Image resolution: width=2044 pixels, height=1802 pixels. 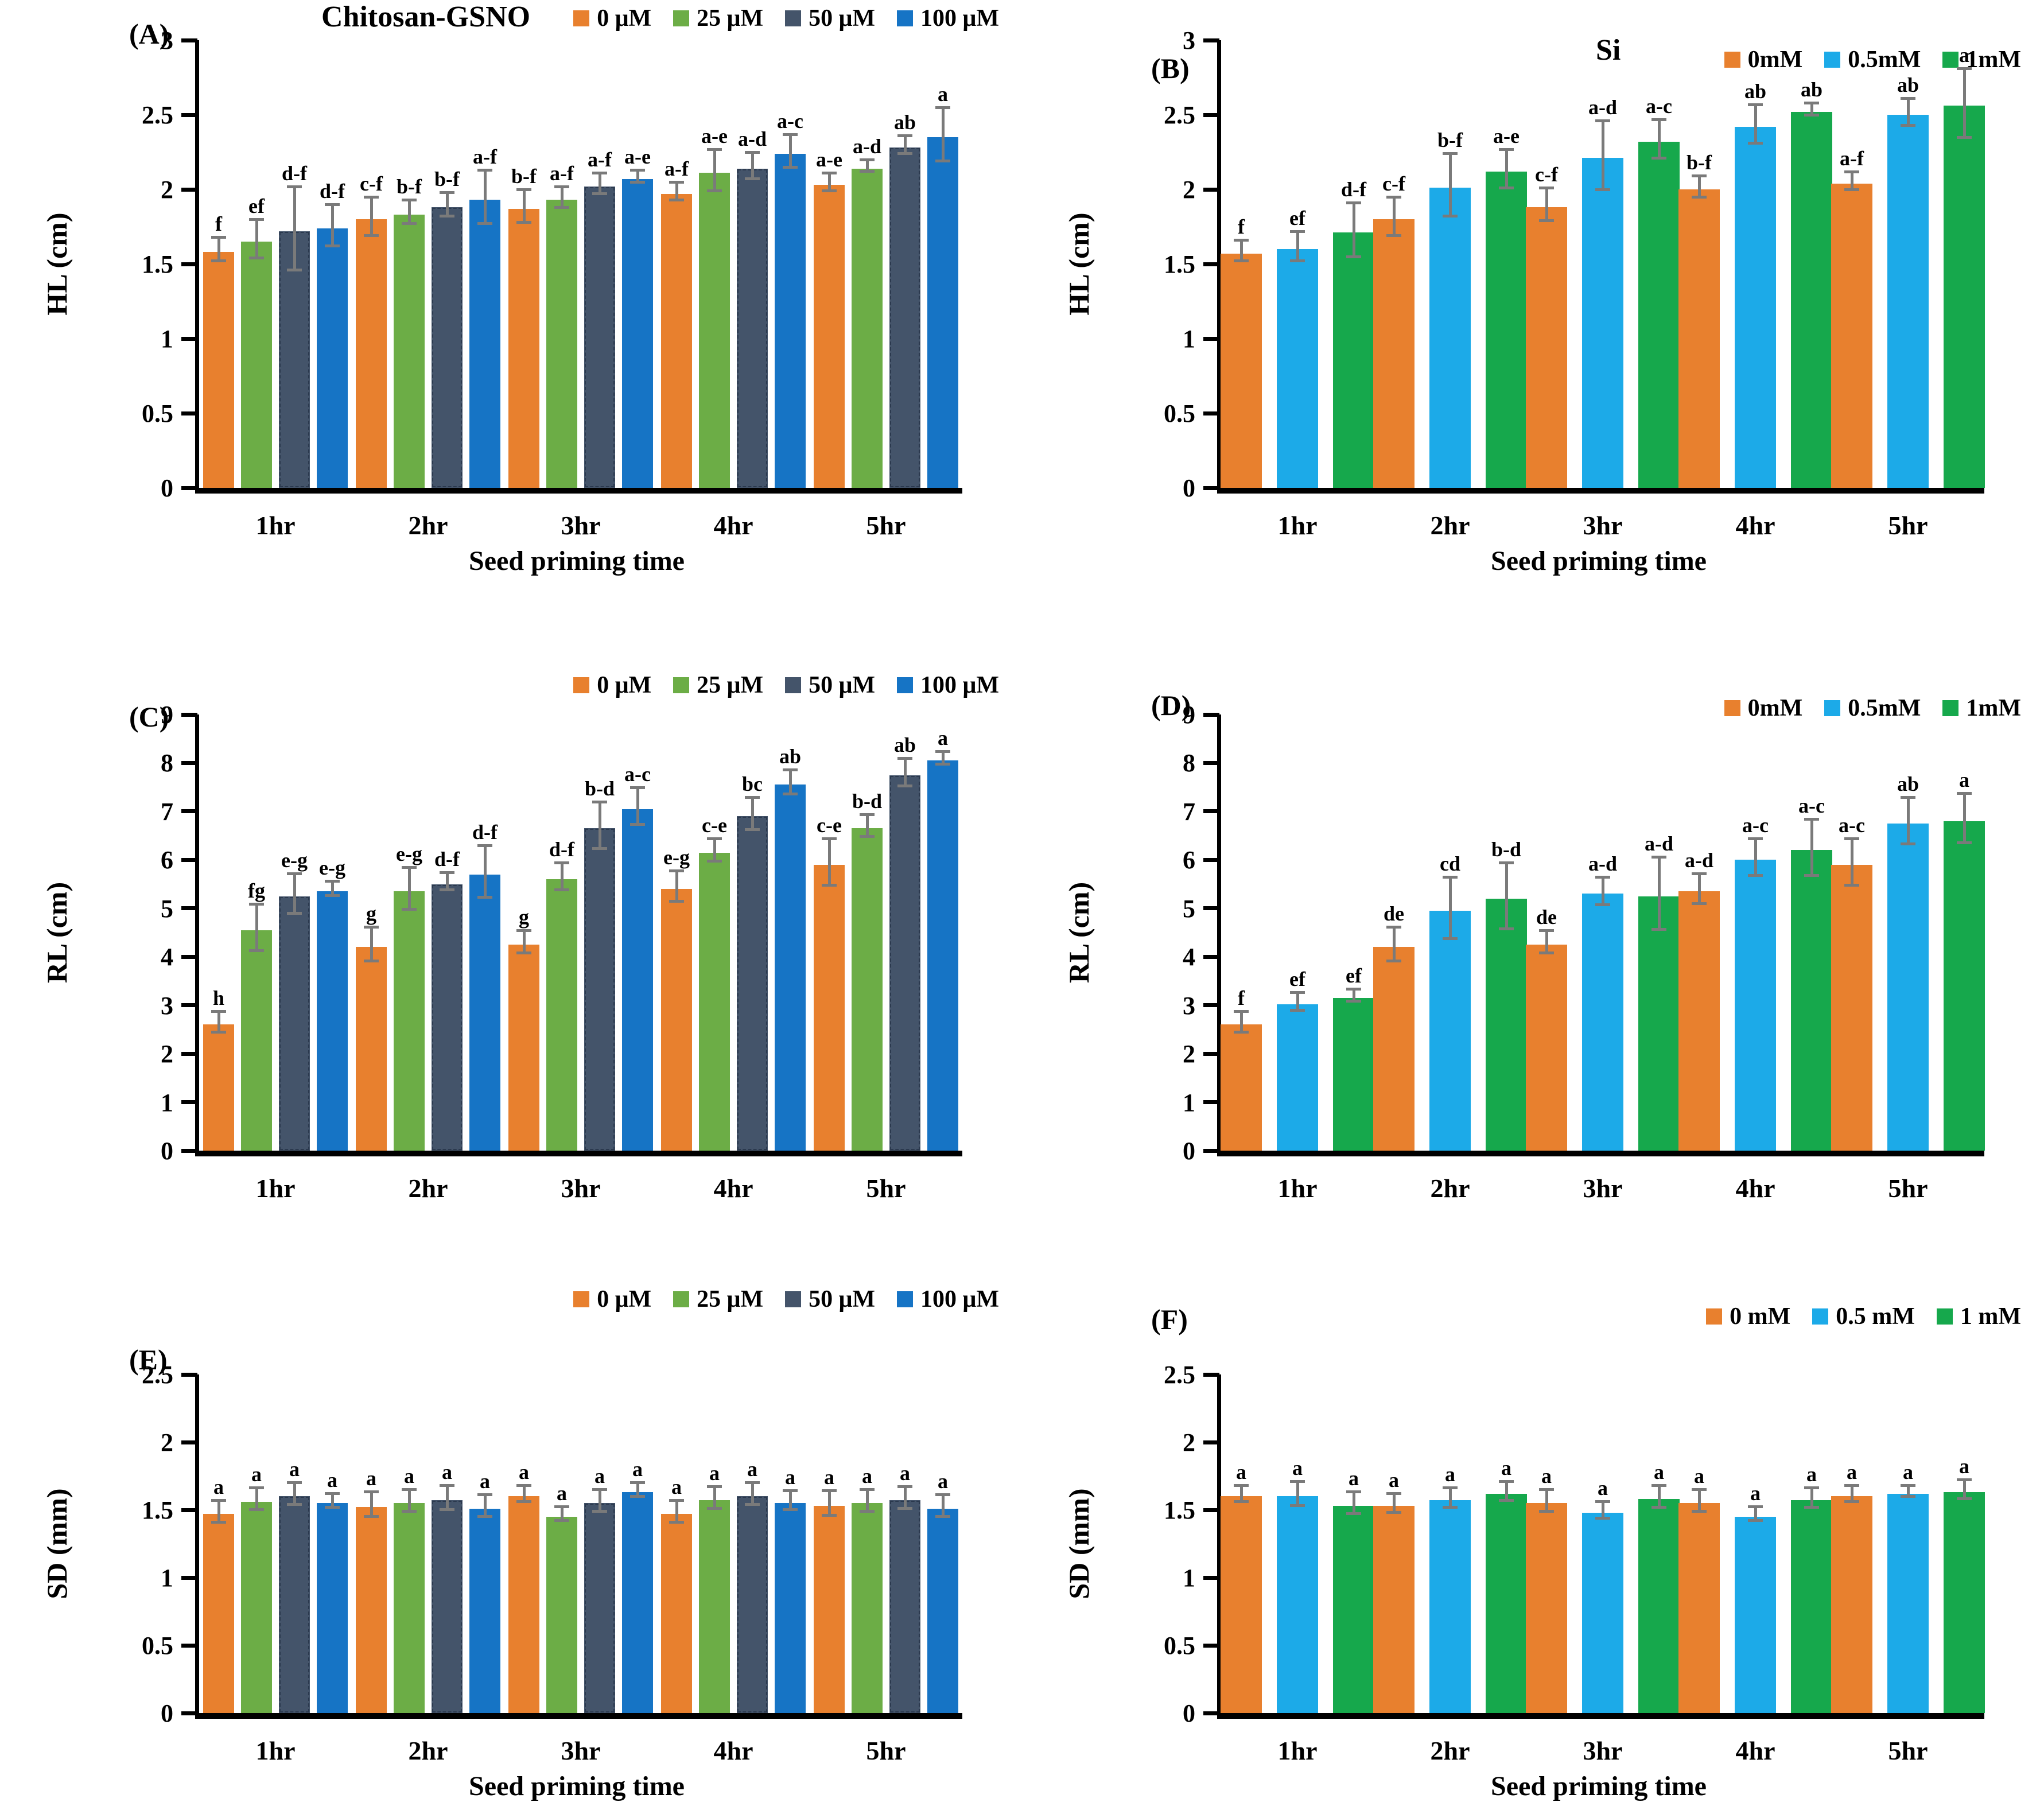 I want to click on significance-letter: f, so click(x=1241, y=227).